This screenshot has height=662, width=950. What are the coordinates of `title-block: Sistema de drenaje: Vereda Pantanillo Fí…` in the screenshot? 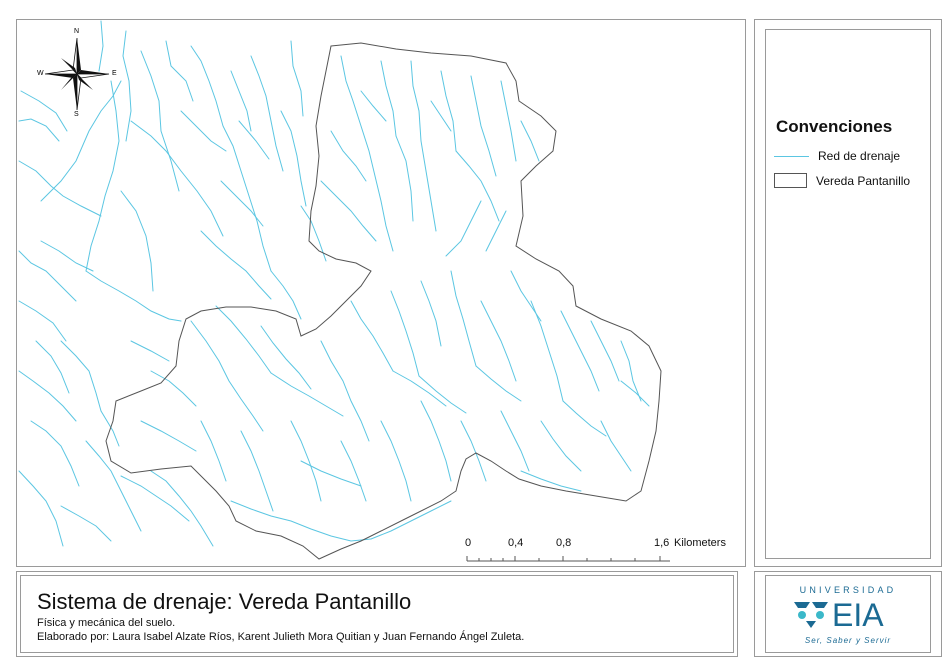 It's located at (377, 614).